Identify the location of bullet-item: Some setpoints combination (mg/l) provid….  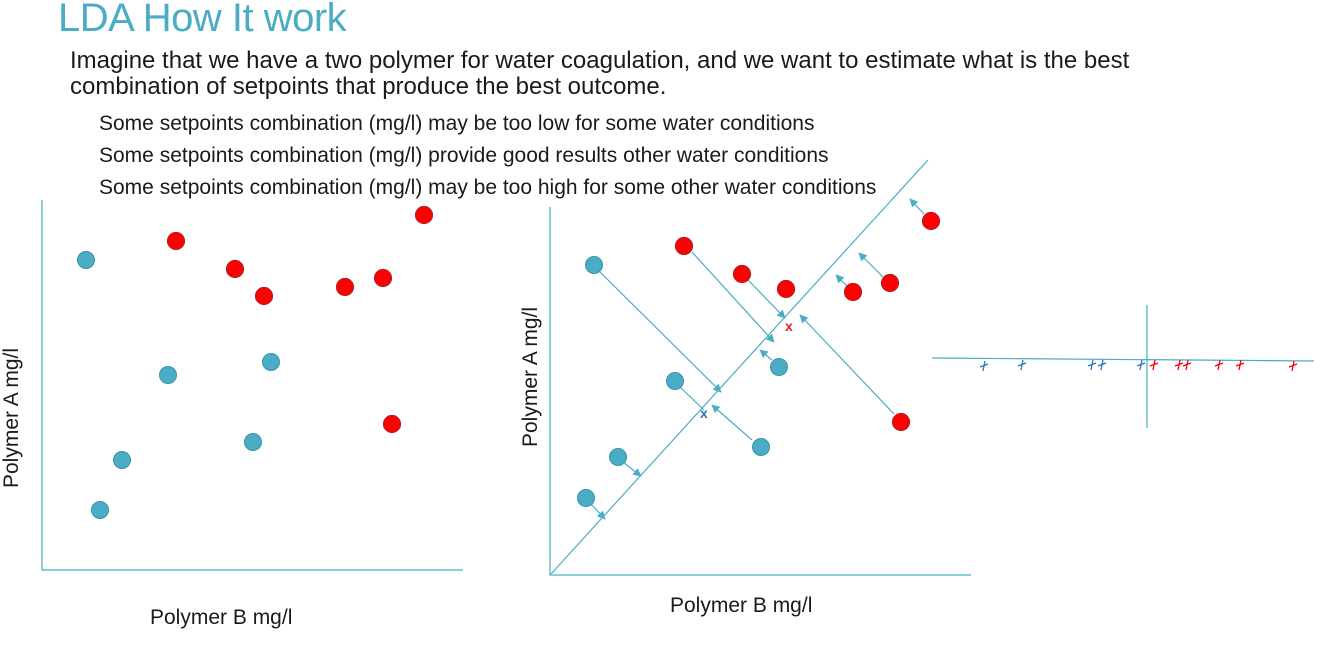
(464, 155).